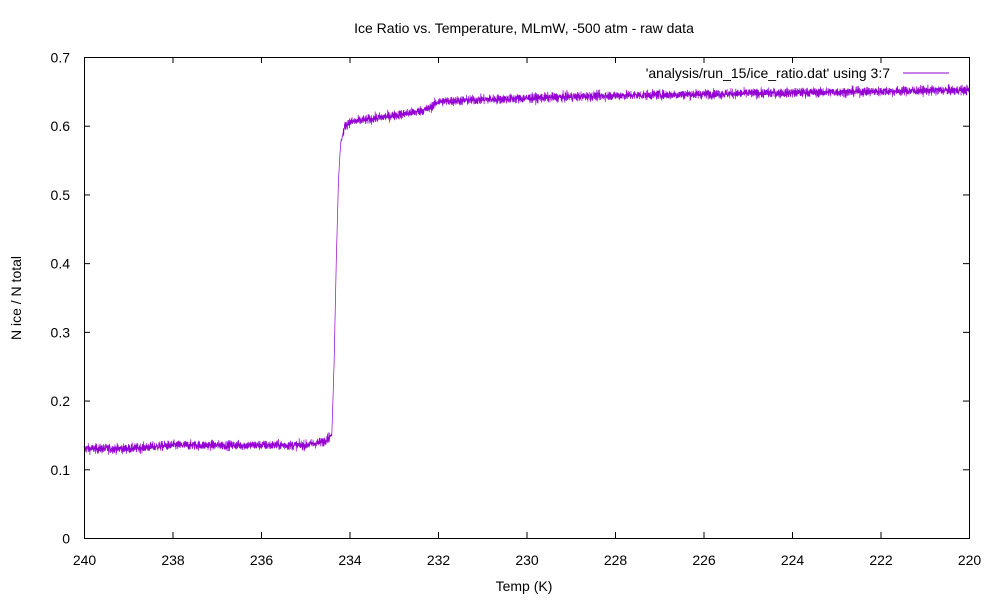  I want to click on y-tick-label: 0.7, so click(61, 58).